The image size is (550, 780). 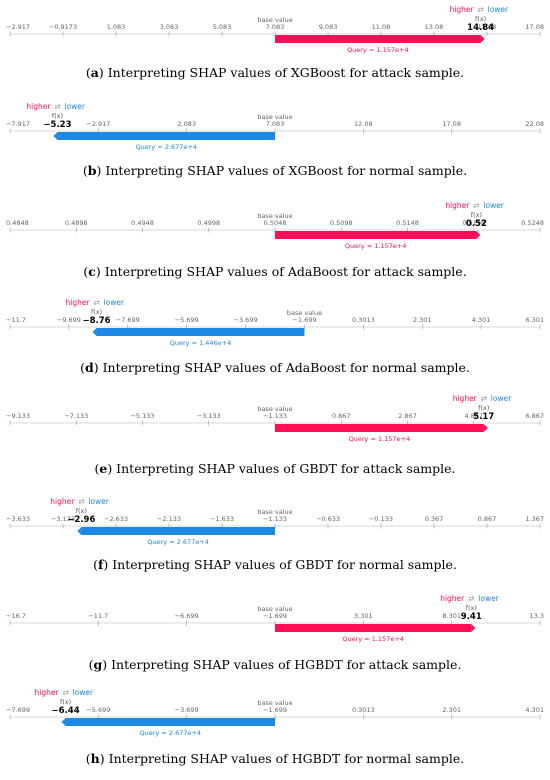 What do you see at coordinates (98, 124) in the screenshot?
I see `tick-label: −2.917` at bounding box center [98, 124].